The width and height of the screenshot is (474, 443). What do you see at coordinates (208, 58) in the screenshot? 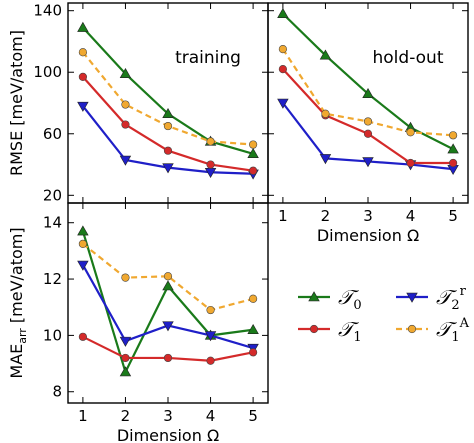
I see `panel-annotation: training` at bounding box center [208, 58].